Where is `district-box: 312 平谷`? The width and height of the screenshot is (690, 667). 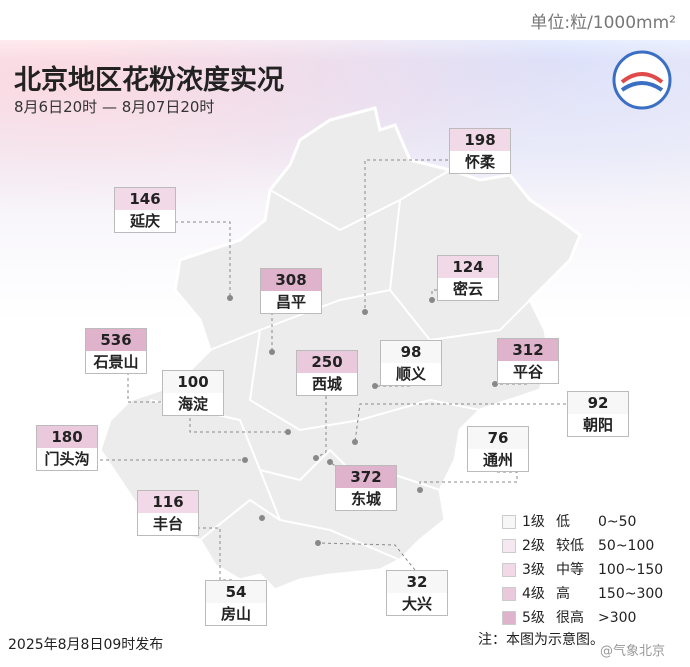 district-box: 312 平谷 is located at coordinates (528, 361).